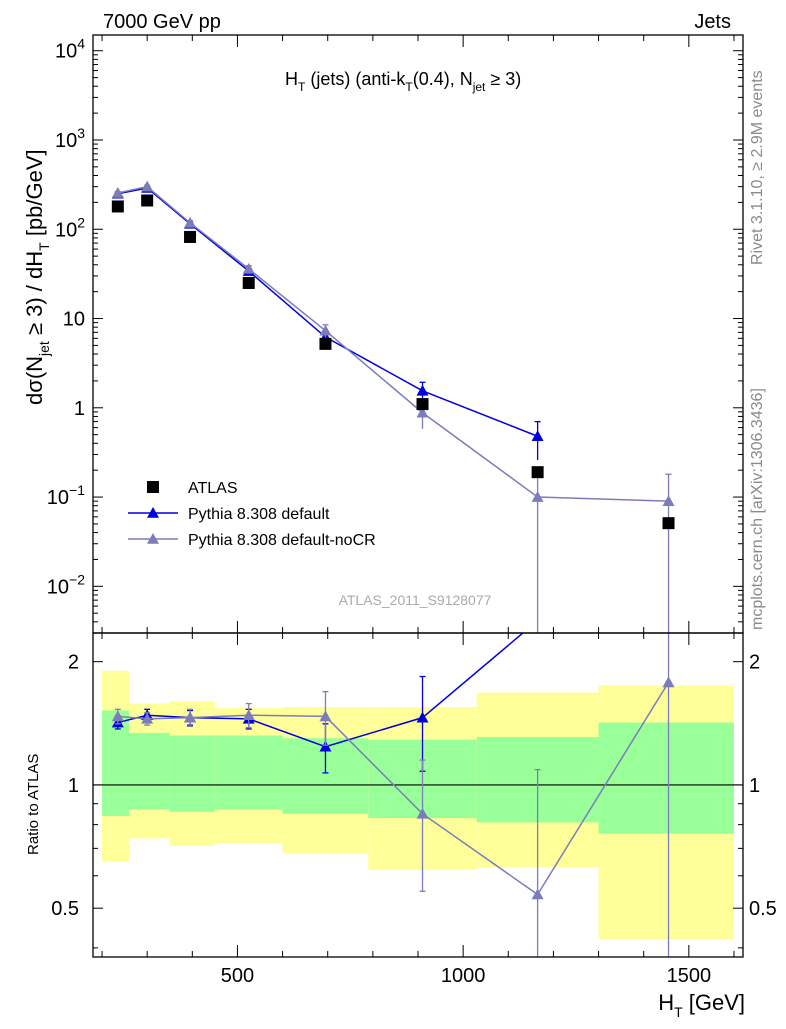 The width and height of the screenshot is (786, 1029). I want to click on main-ylabel: dσ(Njet ≥ 3) / dHT [pb/GeV], so click(37, 277).